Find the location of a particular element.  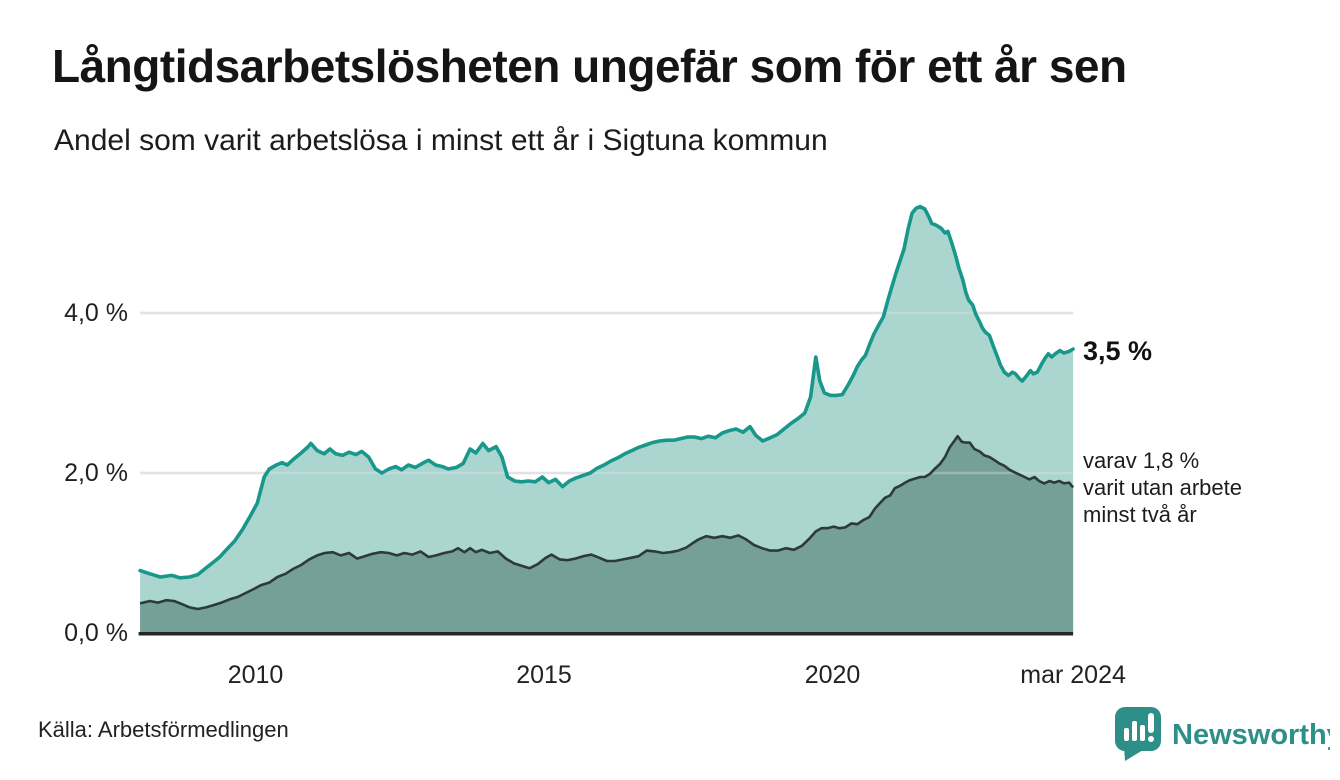

newsworthy-logo: Newsworthy is located at coordinates (1225, 733).